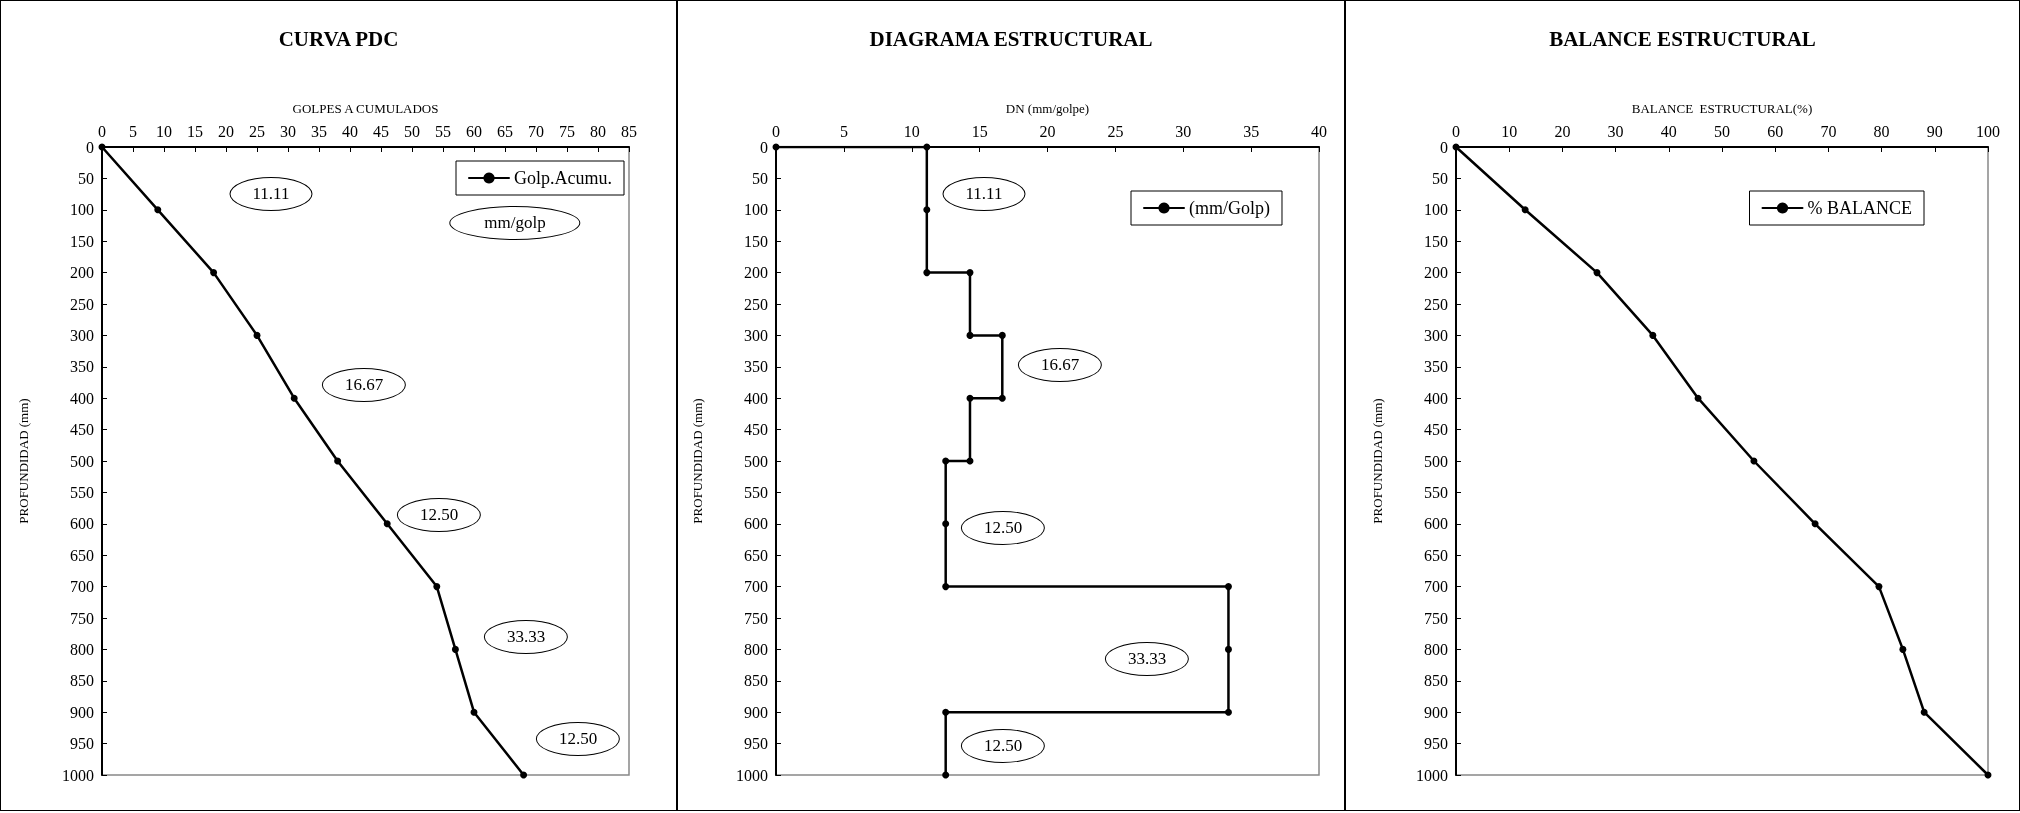  I want to click on y-tick-label: 600, so click(82, 524).